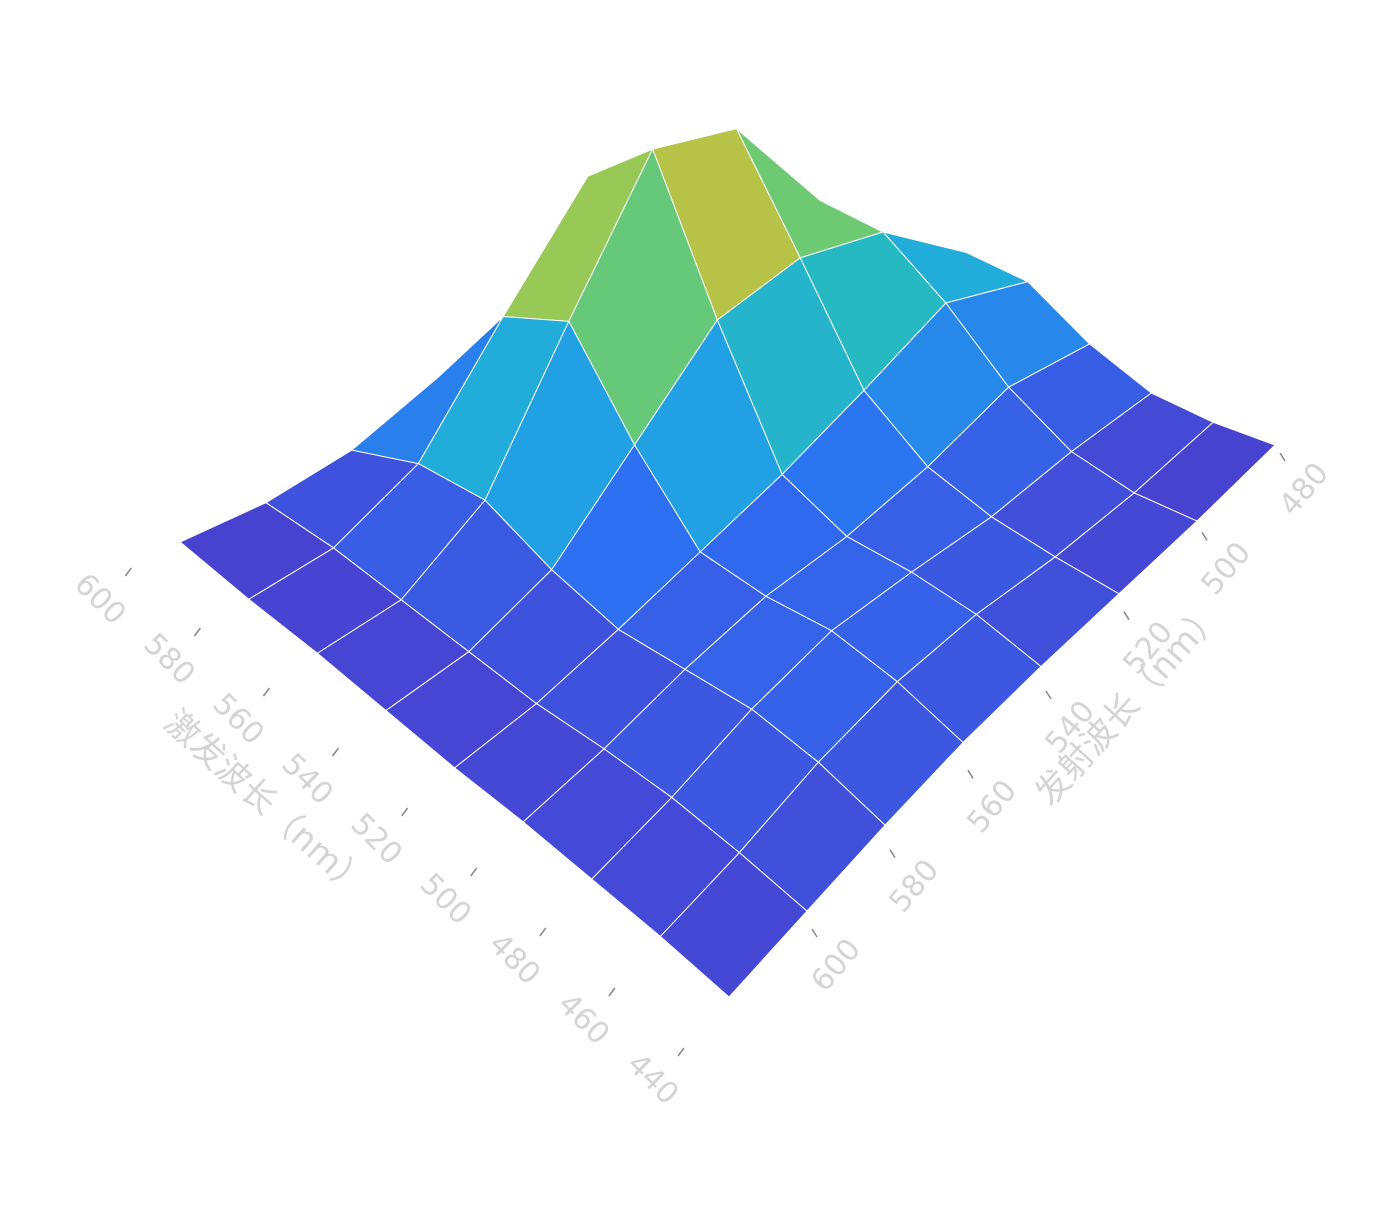 The width and height of the screenshot is (1397, 1207). Describe the element at coordinates (733, 925) in the screenshot. I see `surface-cell` at that location.